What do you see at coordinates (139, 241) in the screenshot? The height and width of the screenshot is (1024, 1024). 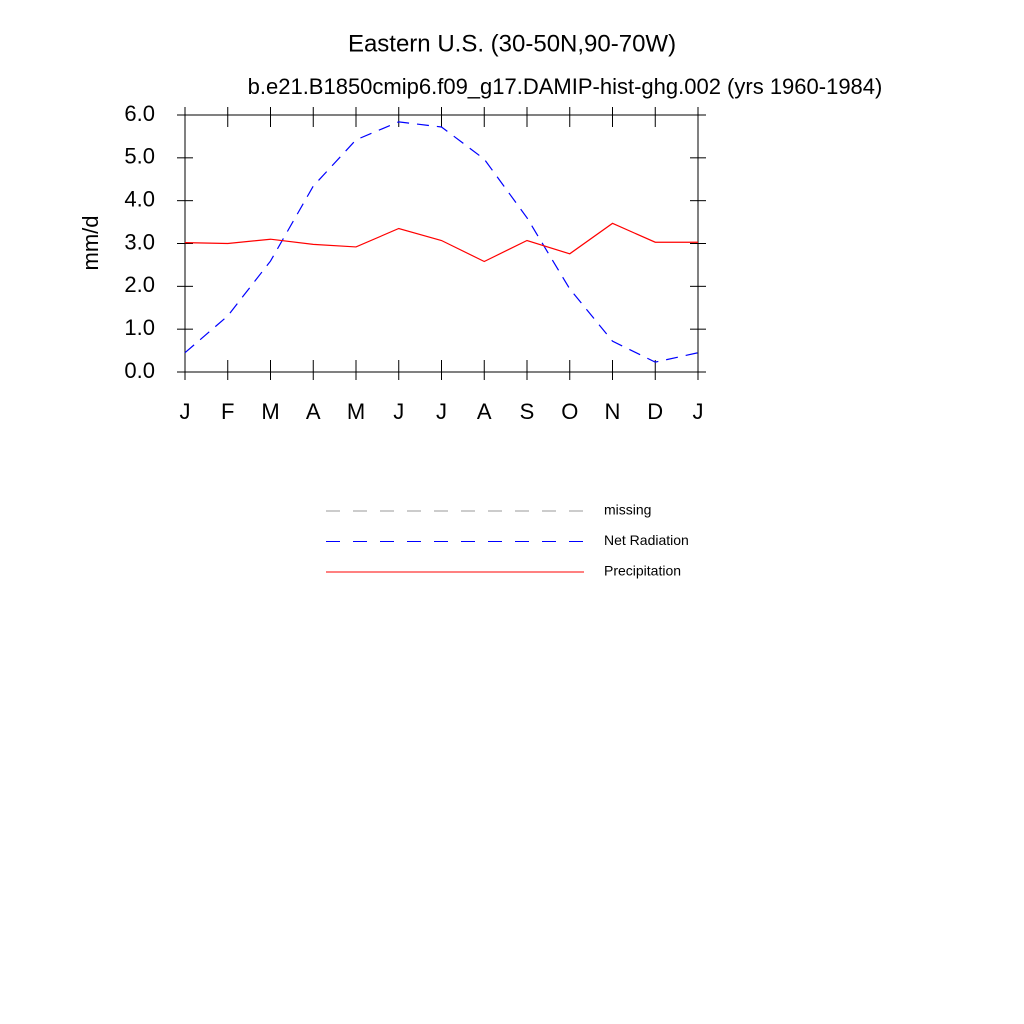 I see `y-tick-label: 3.0` at bounding box center [139, 241].